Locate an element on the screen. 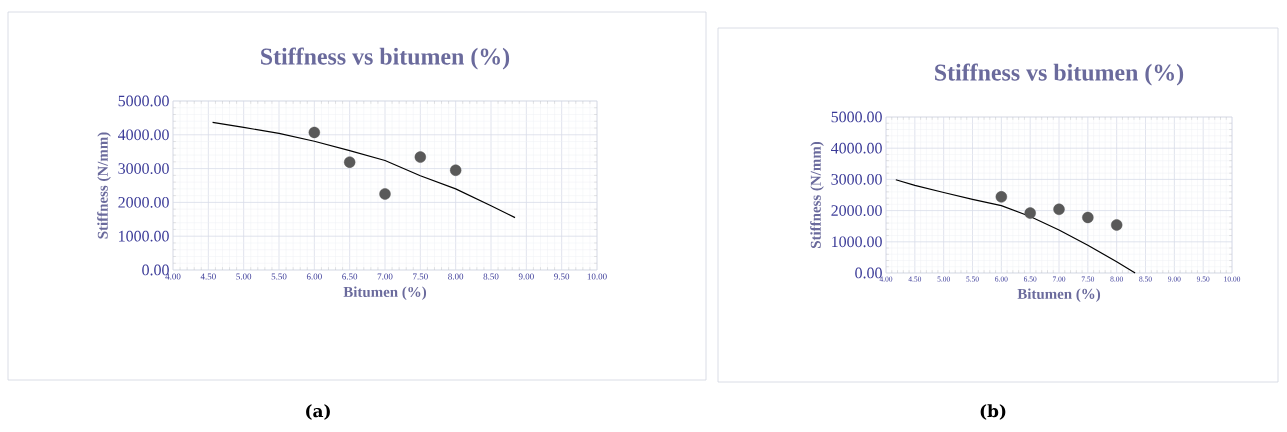  x-tick-label: 9.00 is located at coordinates (526, 276).